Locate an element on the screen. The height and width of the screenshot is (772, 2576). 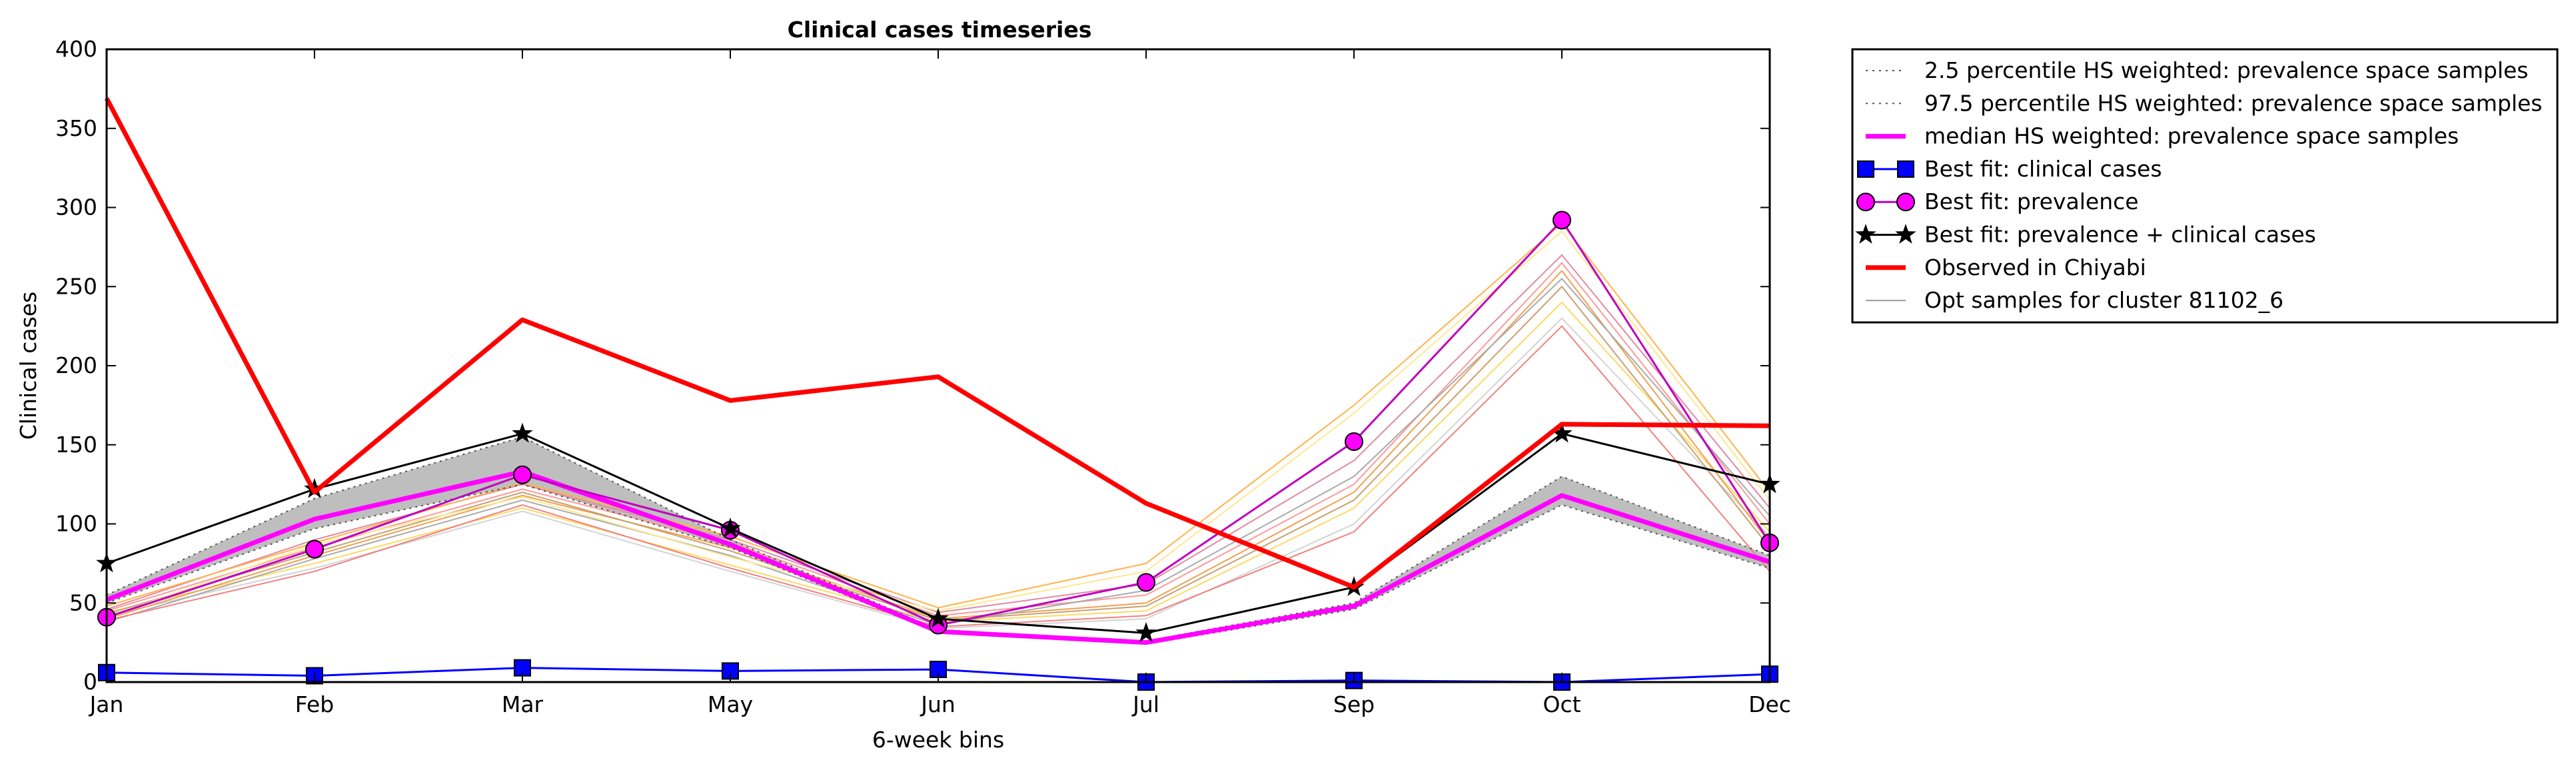
legend-entry: Best fit: clinical cases is located at coordinates (2009, 169).